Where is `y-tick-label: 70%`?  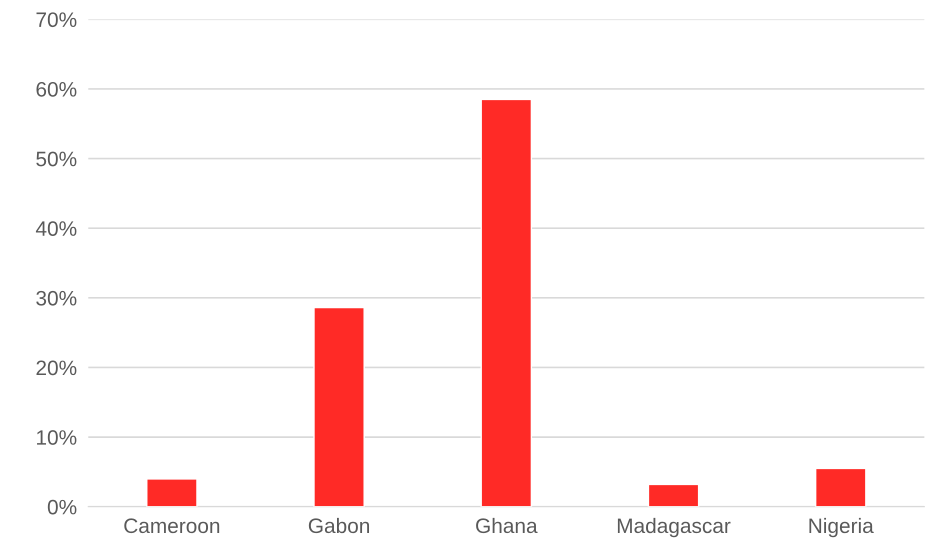 y-tick-label: 70% is located at coordinates (56, 20).